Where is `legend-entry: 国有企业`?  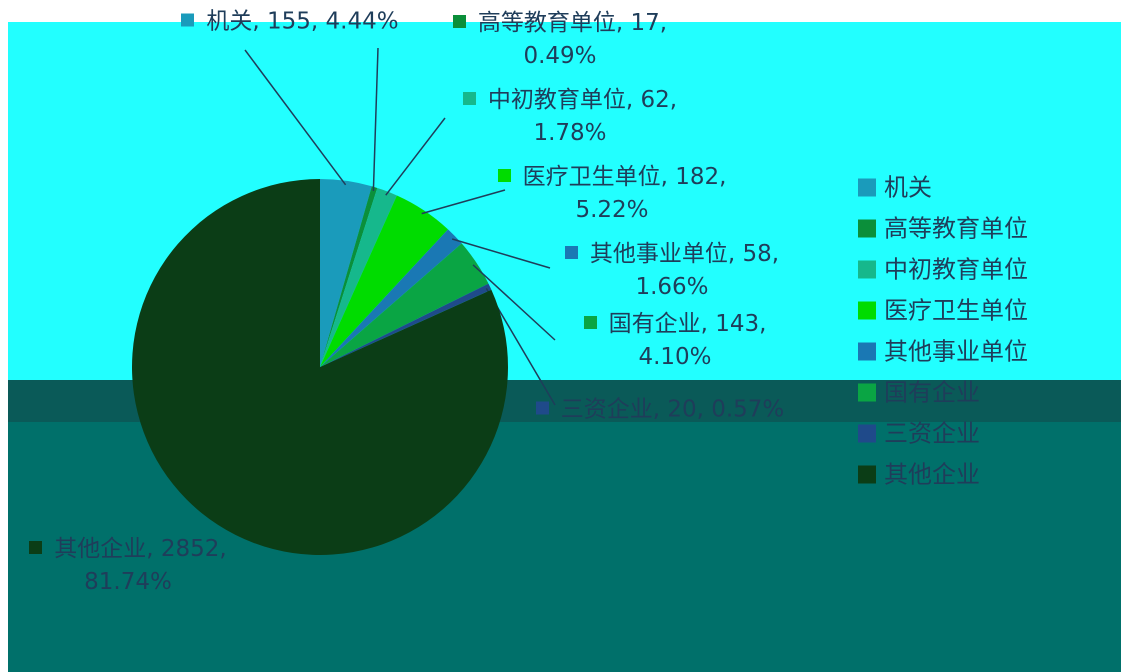
legend-entry: 国有企业 is located at coordinates (919, 390).